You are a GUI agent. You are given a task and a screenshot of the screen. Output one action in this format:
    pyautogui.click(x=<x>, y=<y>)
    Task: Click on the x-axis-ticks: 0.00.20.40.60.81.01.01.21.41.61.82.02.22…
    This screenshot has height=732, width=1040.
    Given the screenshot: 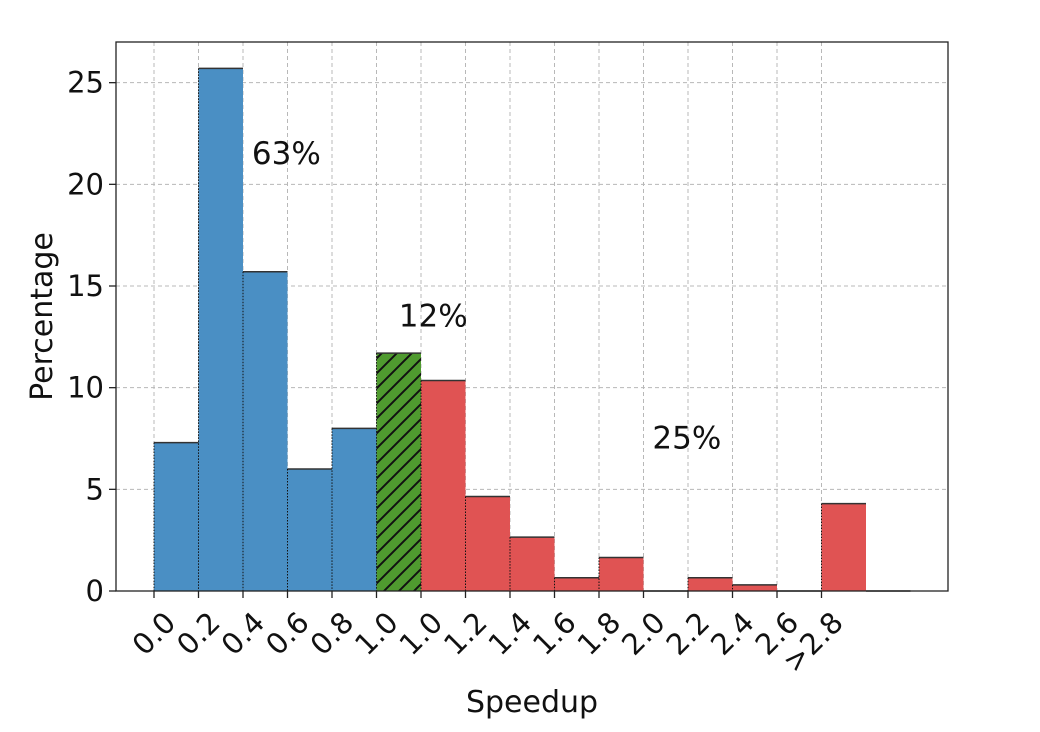 What is the action you would take?
    pyautogui.click(x=488, y=635)
    